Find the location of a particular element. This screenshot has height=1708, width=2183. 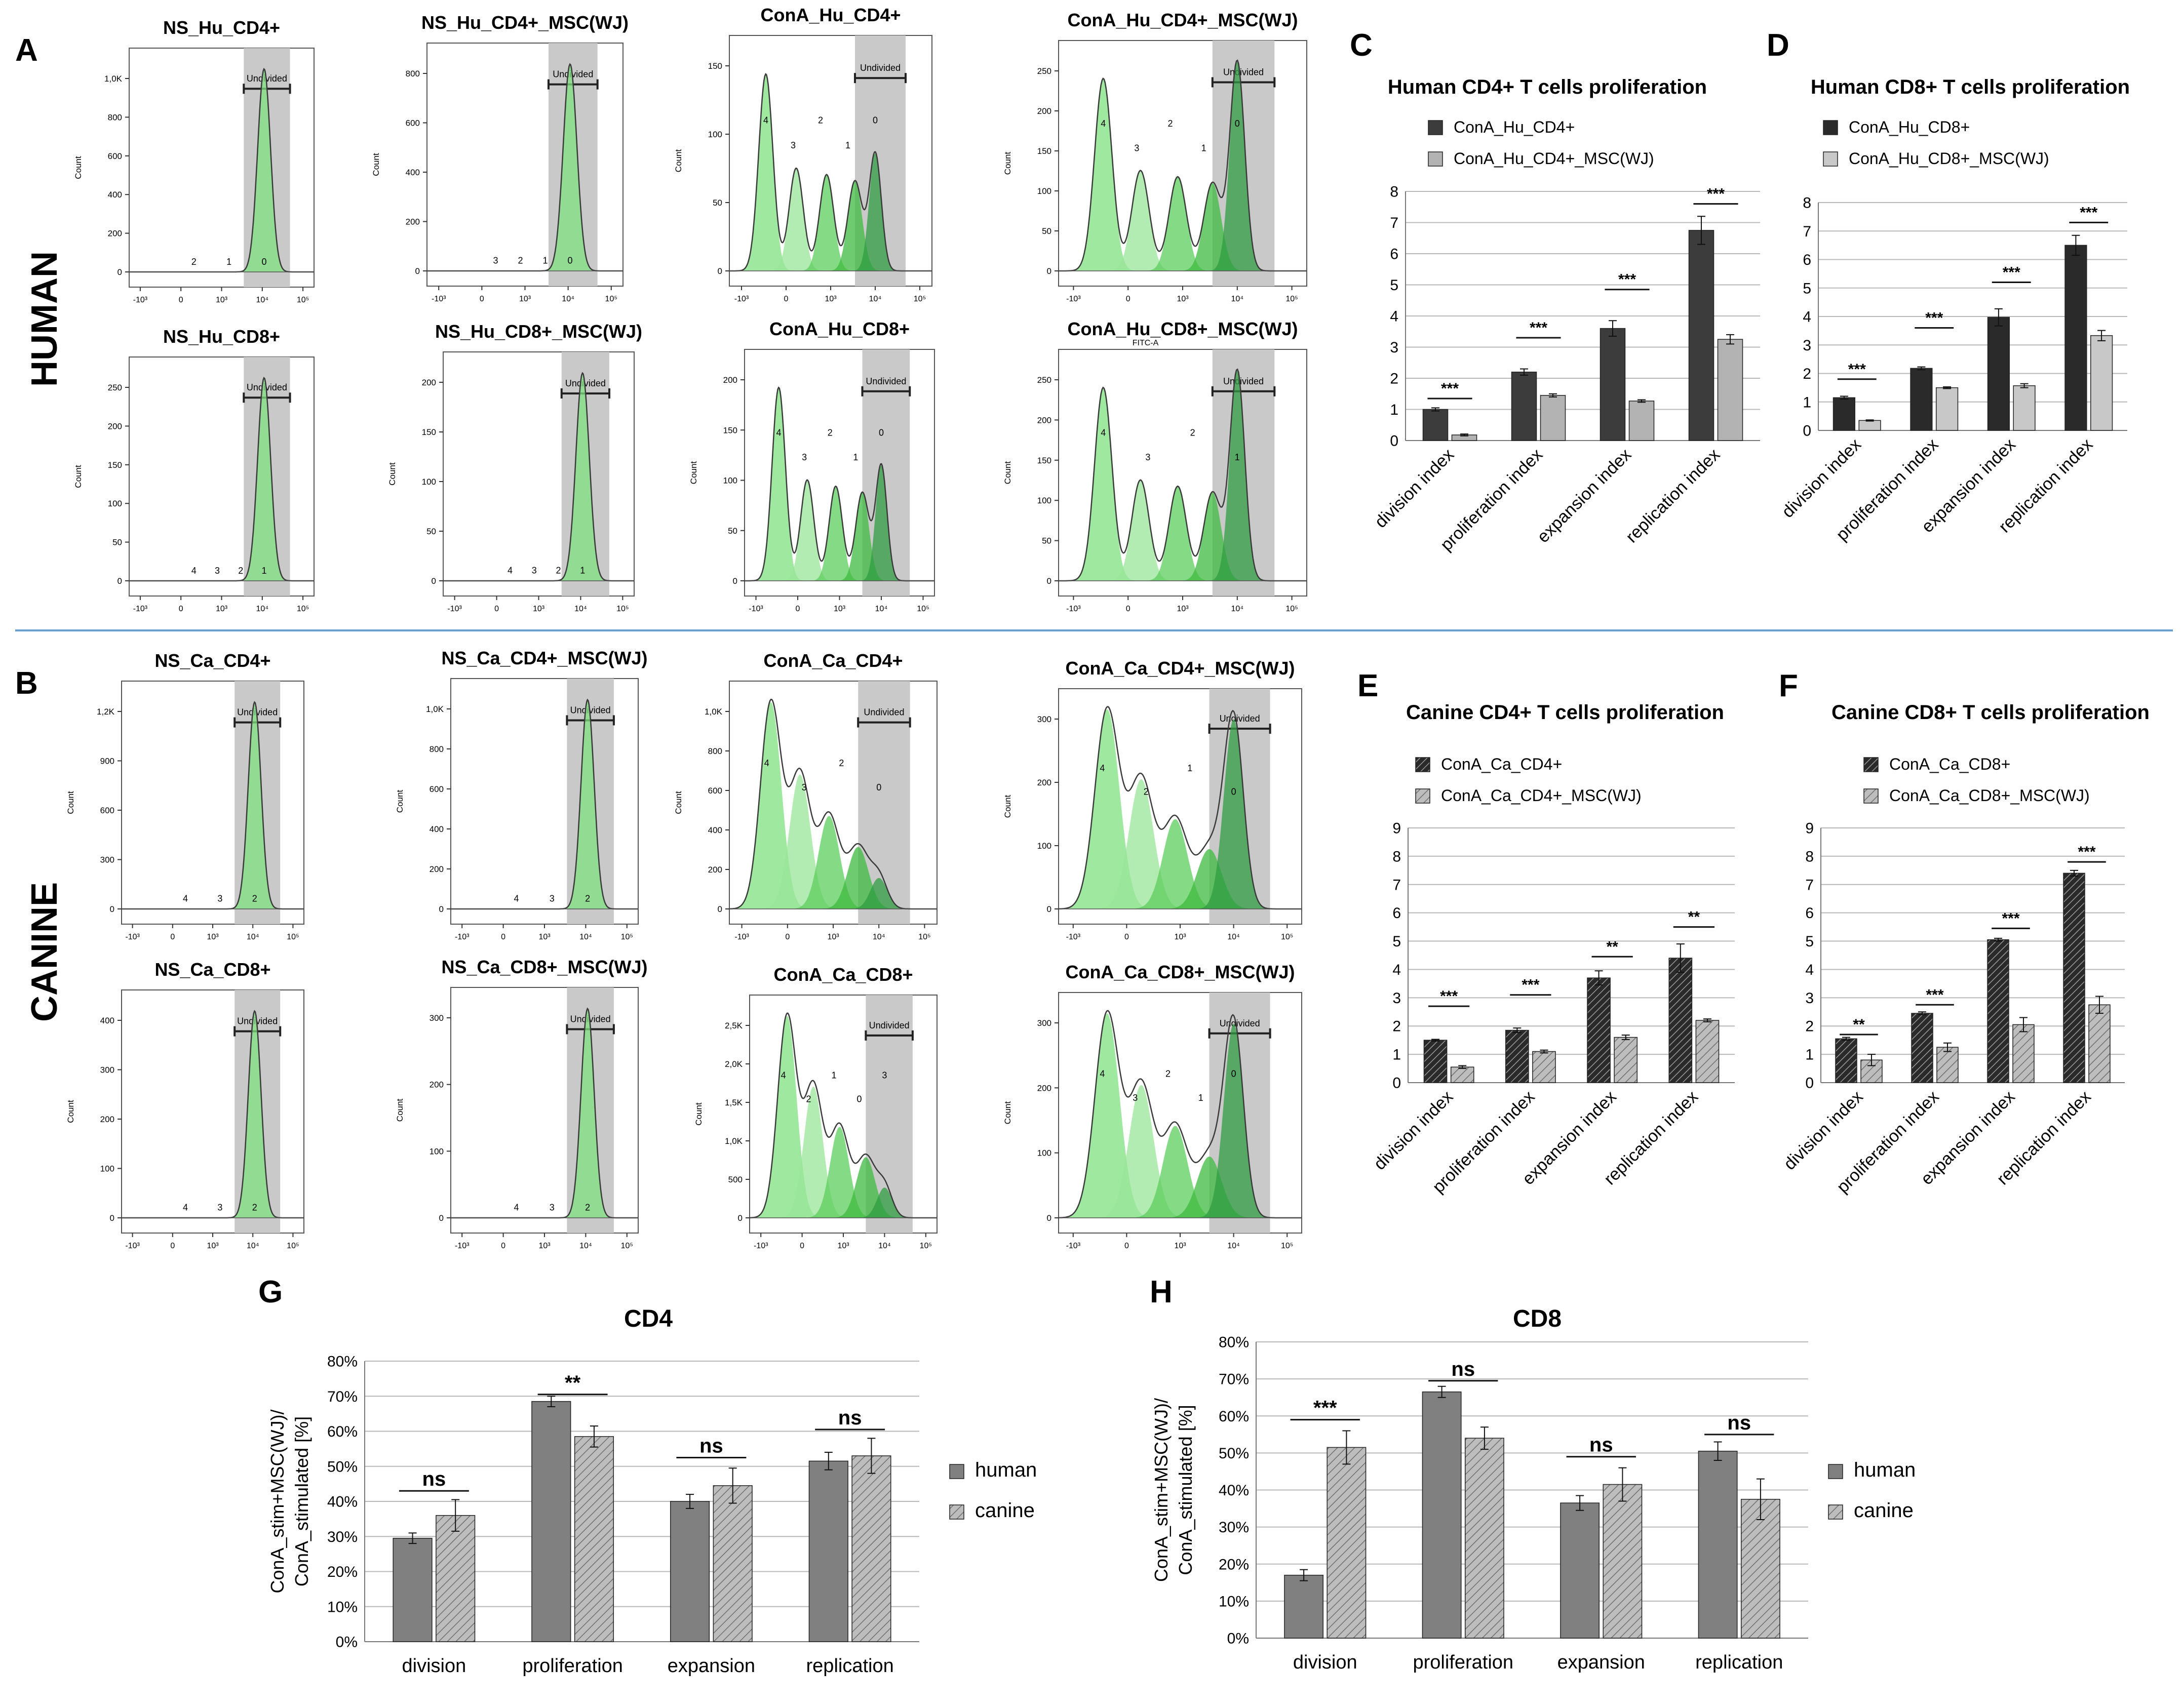

y-tick-label: 8 is located at coordinates (1396, 857).